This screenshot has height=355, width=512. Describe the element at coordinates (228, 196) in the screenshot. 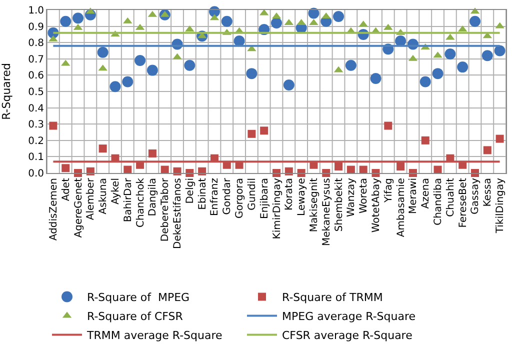

I see `x-tick-label: Gondar` at that location.